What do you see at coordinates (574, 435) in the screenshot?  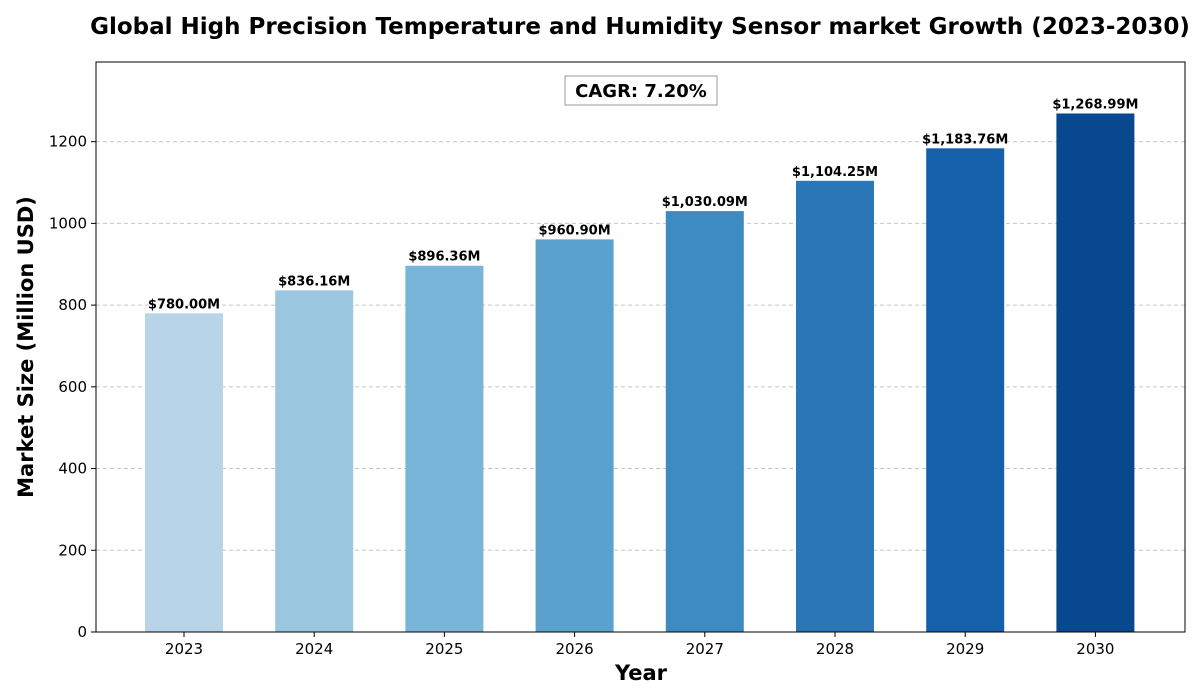 I see `bar-2026` at bounding box center [574, 435].